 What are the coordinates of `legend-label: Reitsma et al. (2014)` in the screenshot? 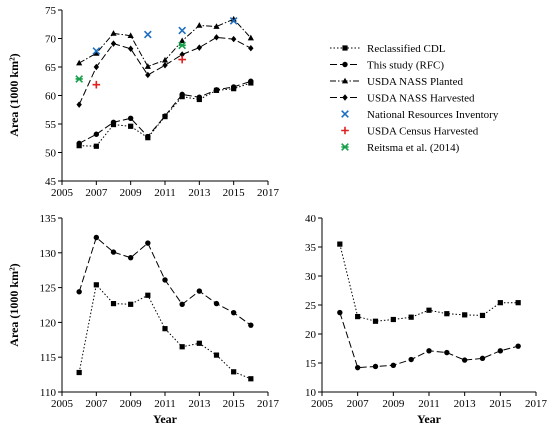 It's located at (413, 148).